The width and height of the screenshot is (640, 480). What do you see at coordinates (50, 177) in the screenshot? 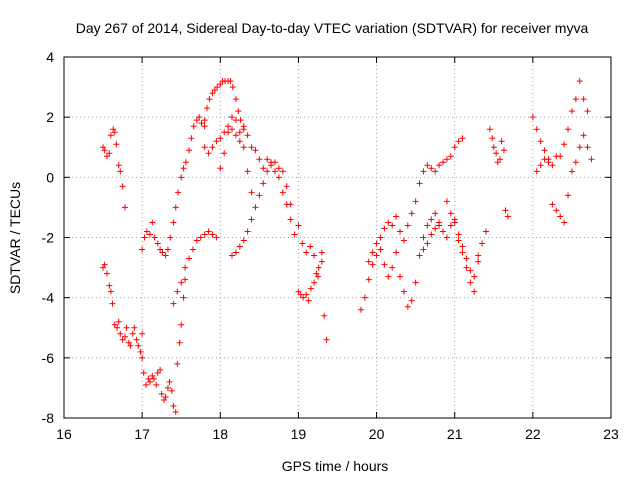
I see `y-tick-label: 0` at bounding box center [50, 177].